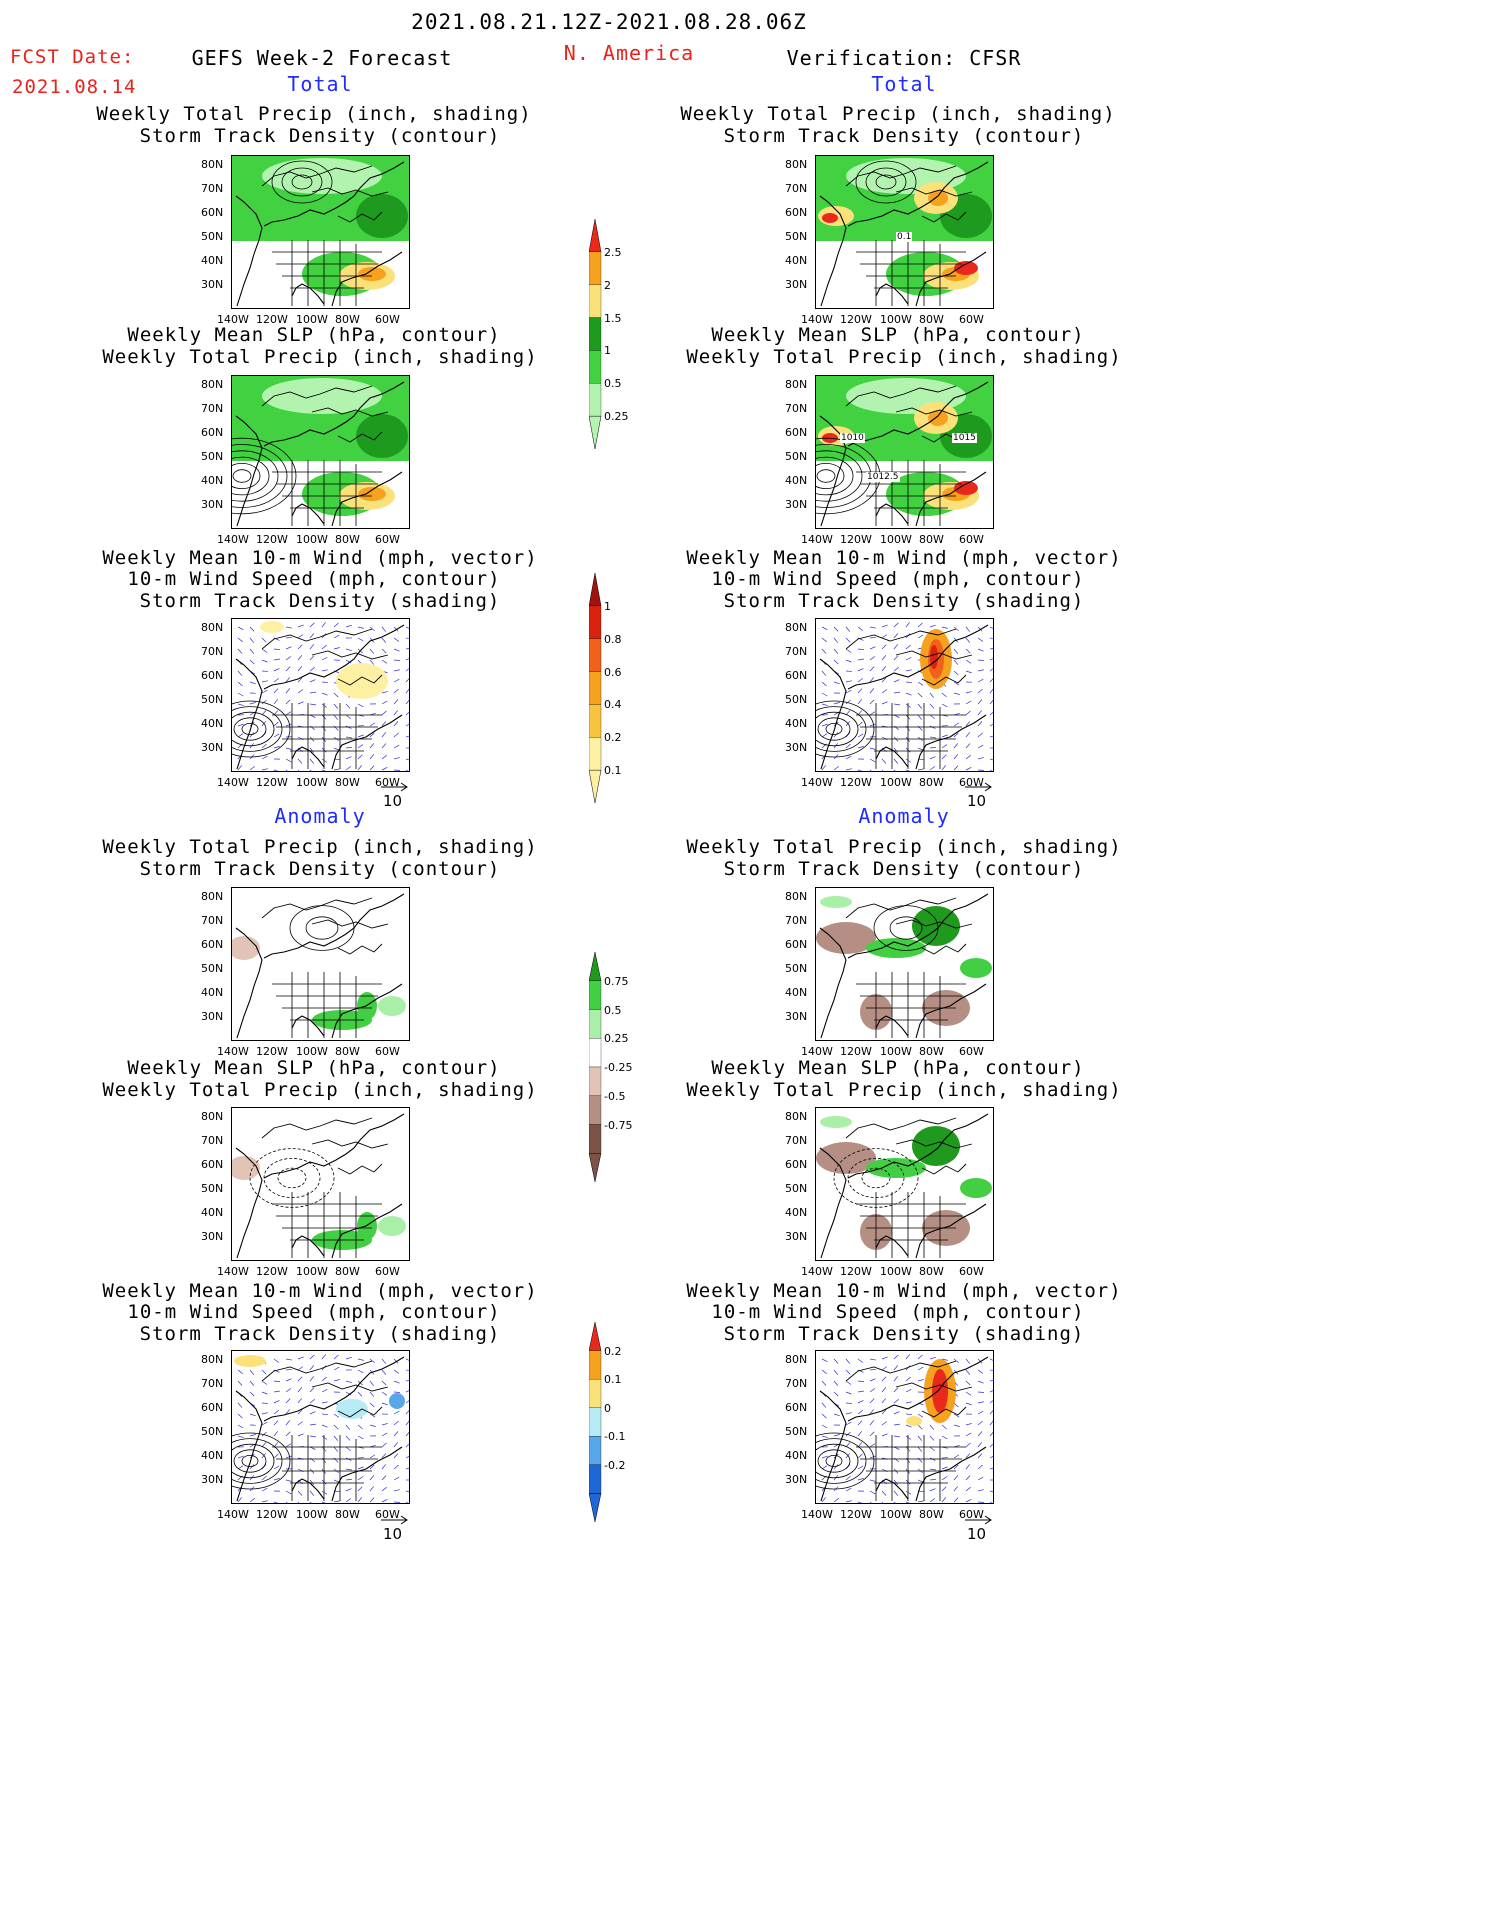 The height and width of the screenshot is (1925, 1487). I want to click on contour-label: 1012.5, so click(883, 477).